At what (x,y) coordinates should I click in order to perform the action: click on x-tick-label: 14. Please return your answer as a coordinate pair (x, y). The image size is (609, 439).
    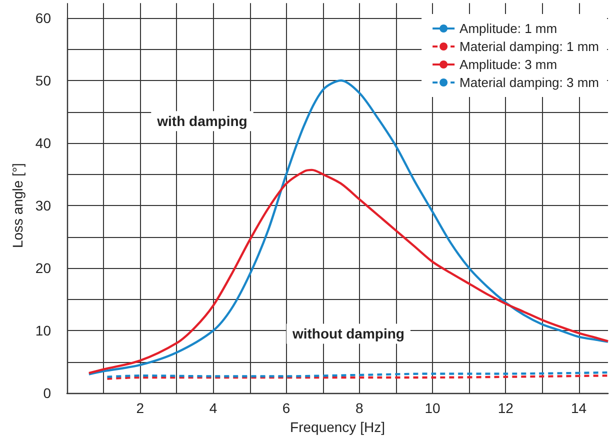
    Looking at the image, I should click on (578, 408).